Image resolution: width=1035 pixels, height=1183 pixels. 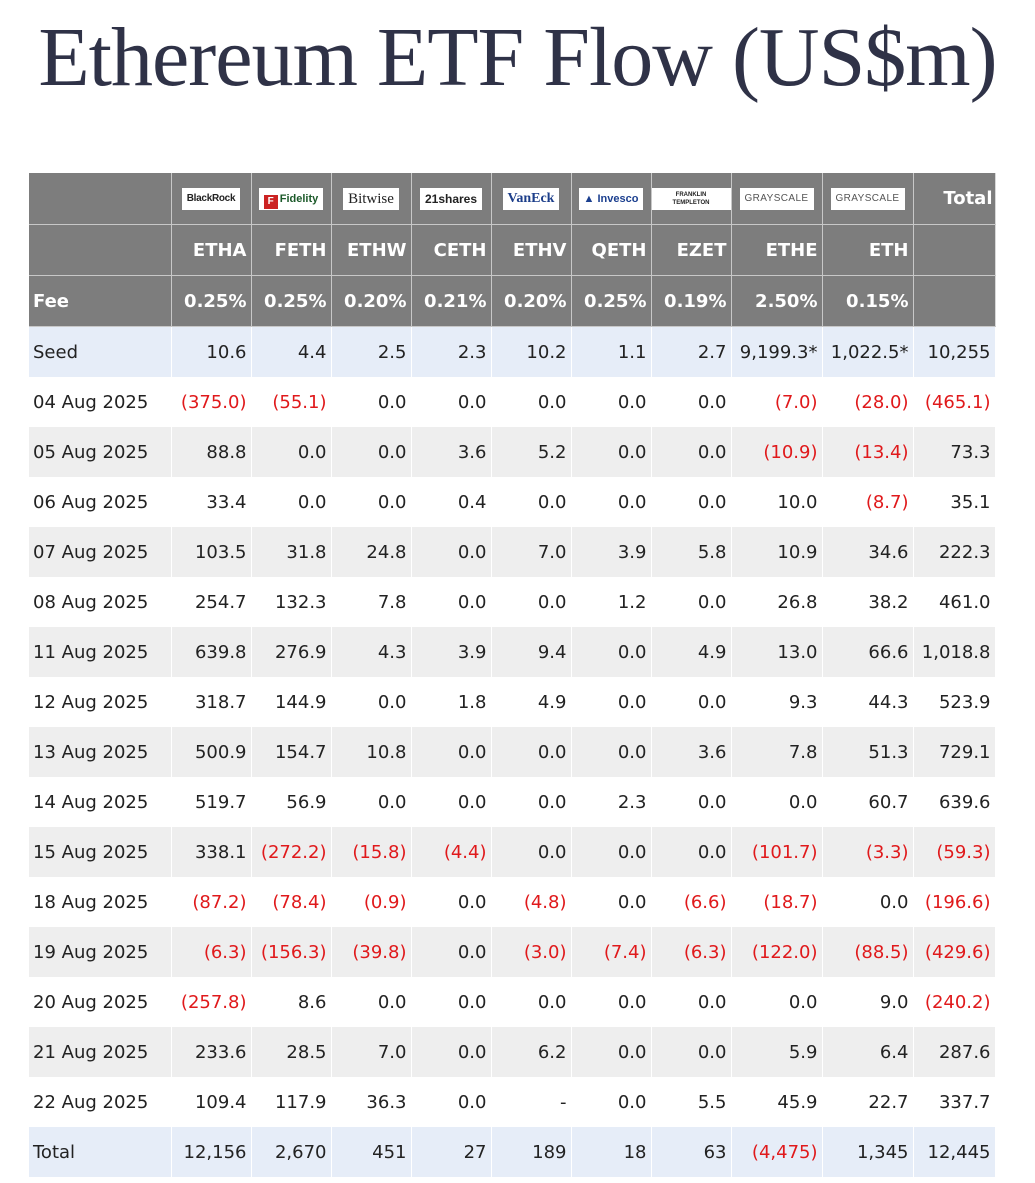 What do you see at coordinates (371, 351) in the screenshot?
I see `flow-cell: 2.5` at bounding box center [371, 351].